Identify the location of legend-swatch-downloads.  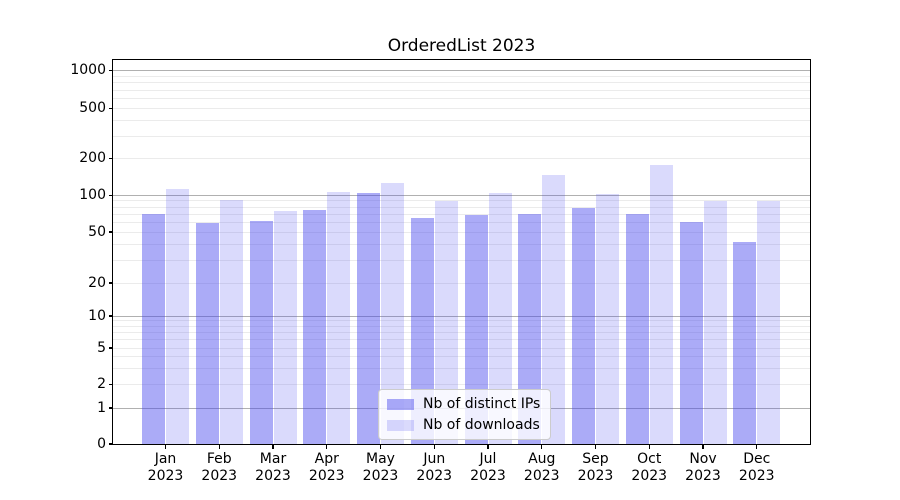
(400, 425).